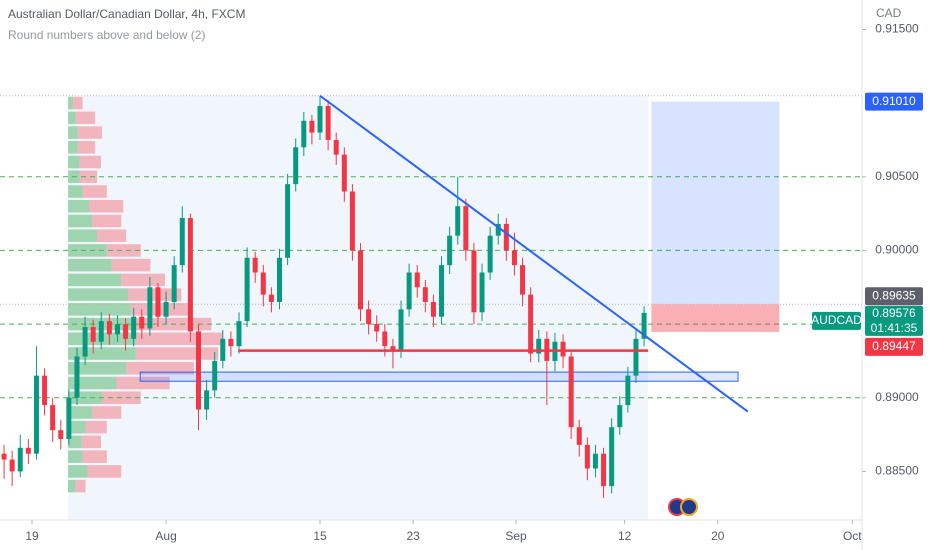 The image size is (932, 550). I want to click on target-badge, so click(894, 101).